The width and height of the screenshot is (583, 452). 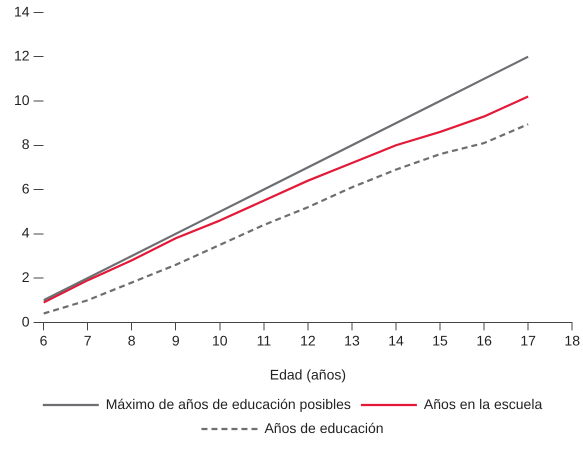 I want to click on y-tick-label: 2, so click(x=26, y=276).